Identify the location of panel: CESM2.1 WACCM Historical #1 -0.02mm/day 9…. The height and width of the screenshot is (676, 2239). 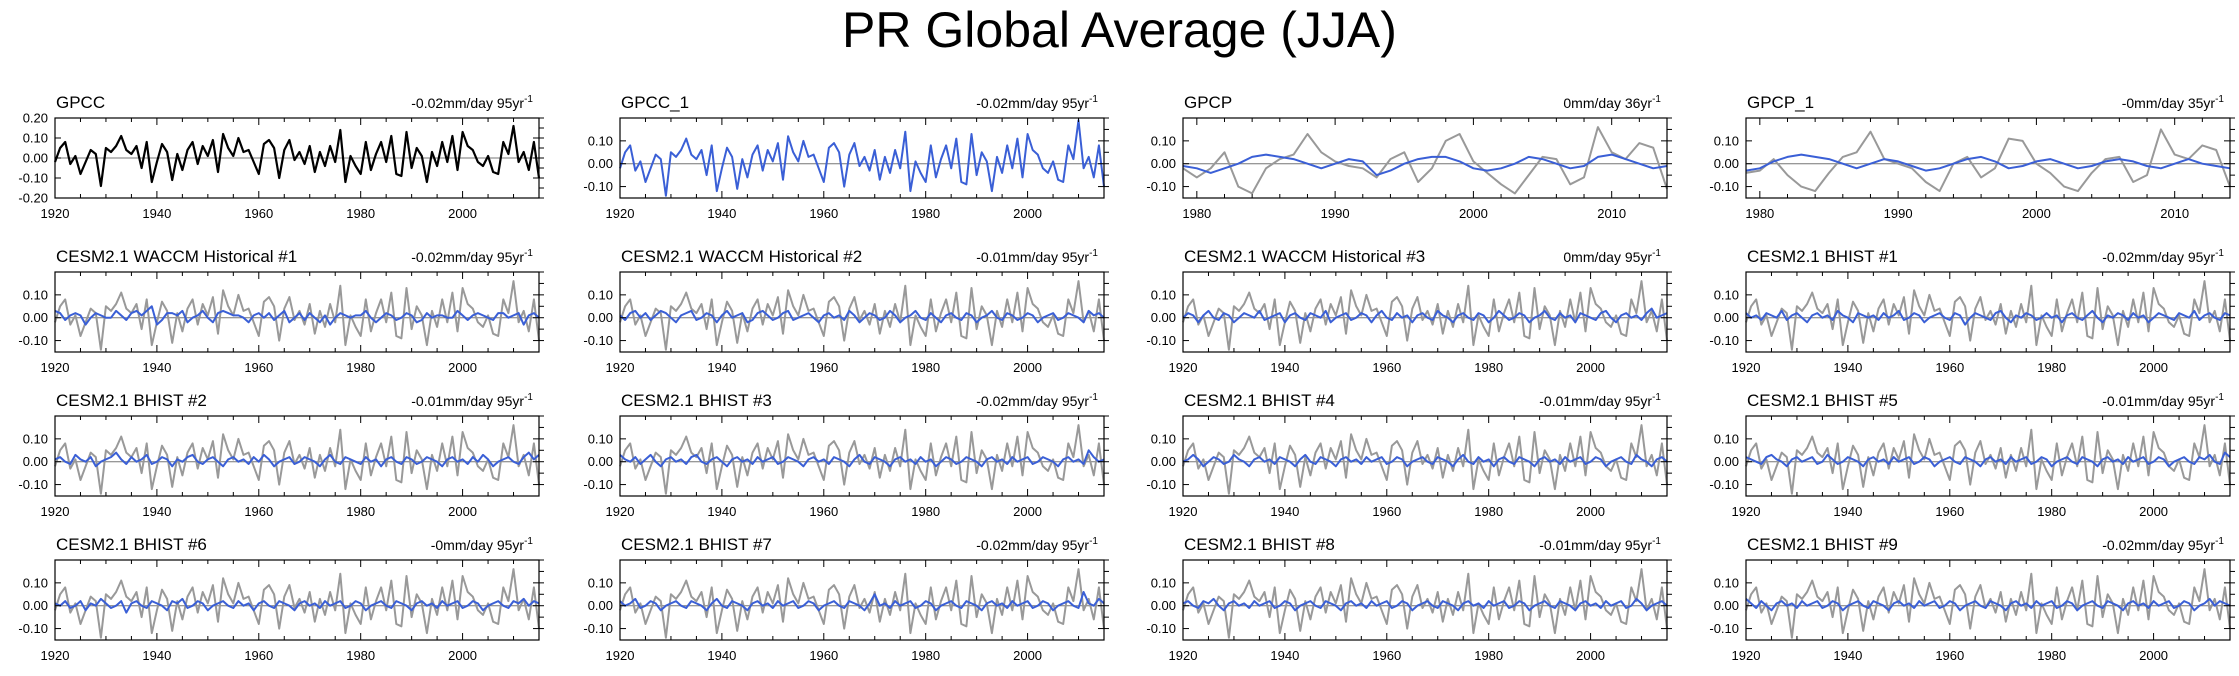
(281, 311).